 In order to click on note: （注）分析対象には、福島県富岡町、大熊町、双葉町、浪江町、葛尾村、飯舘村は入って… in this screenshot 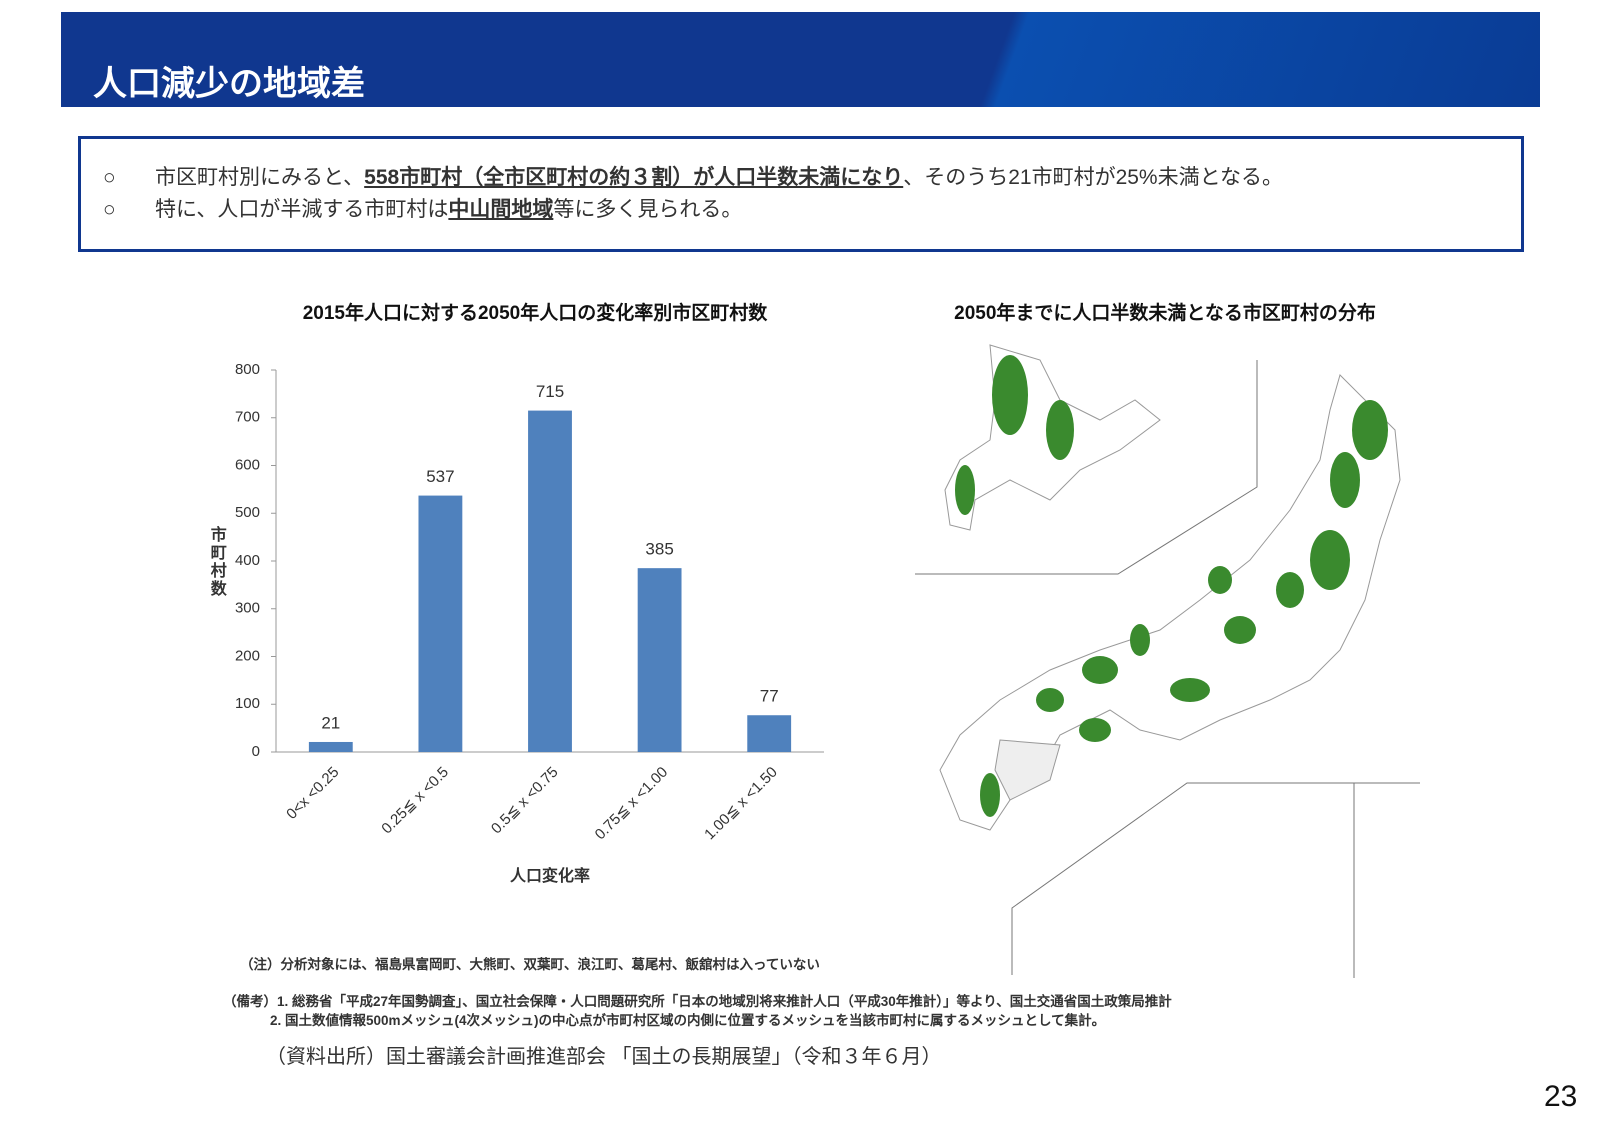, I will do `click(530, 964)`.